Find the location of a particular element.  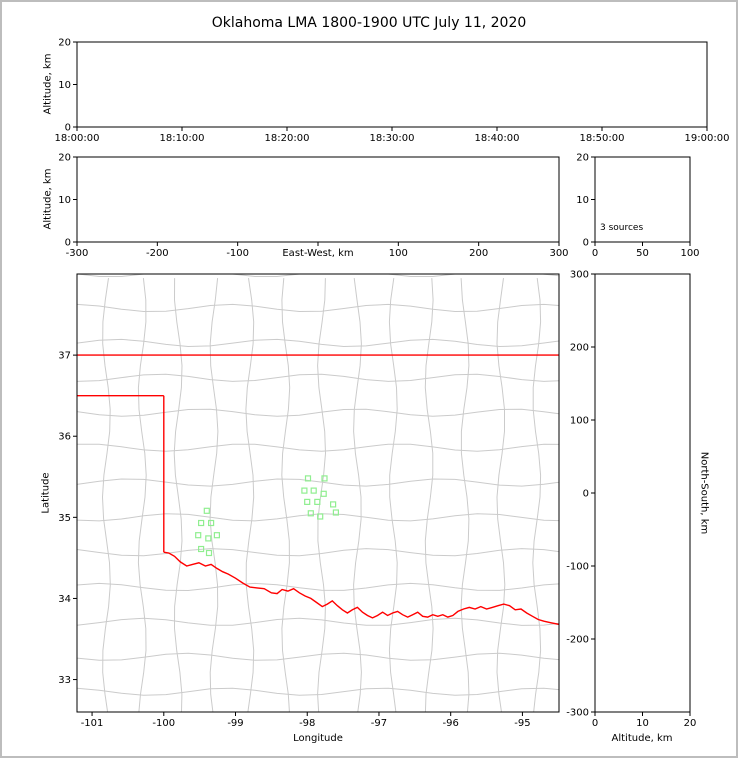

tick-label: -95 is located at coordinates (522, 723).